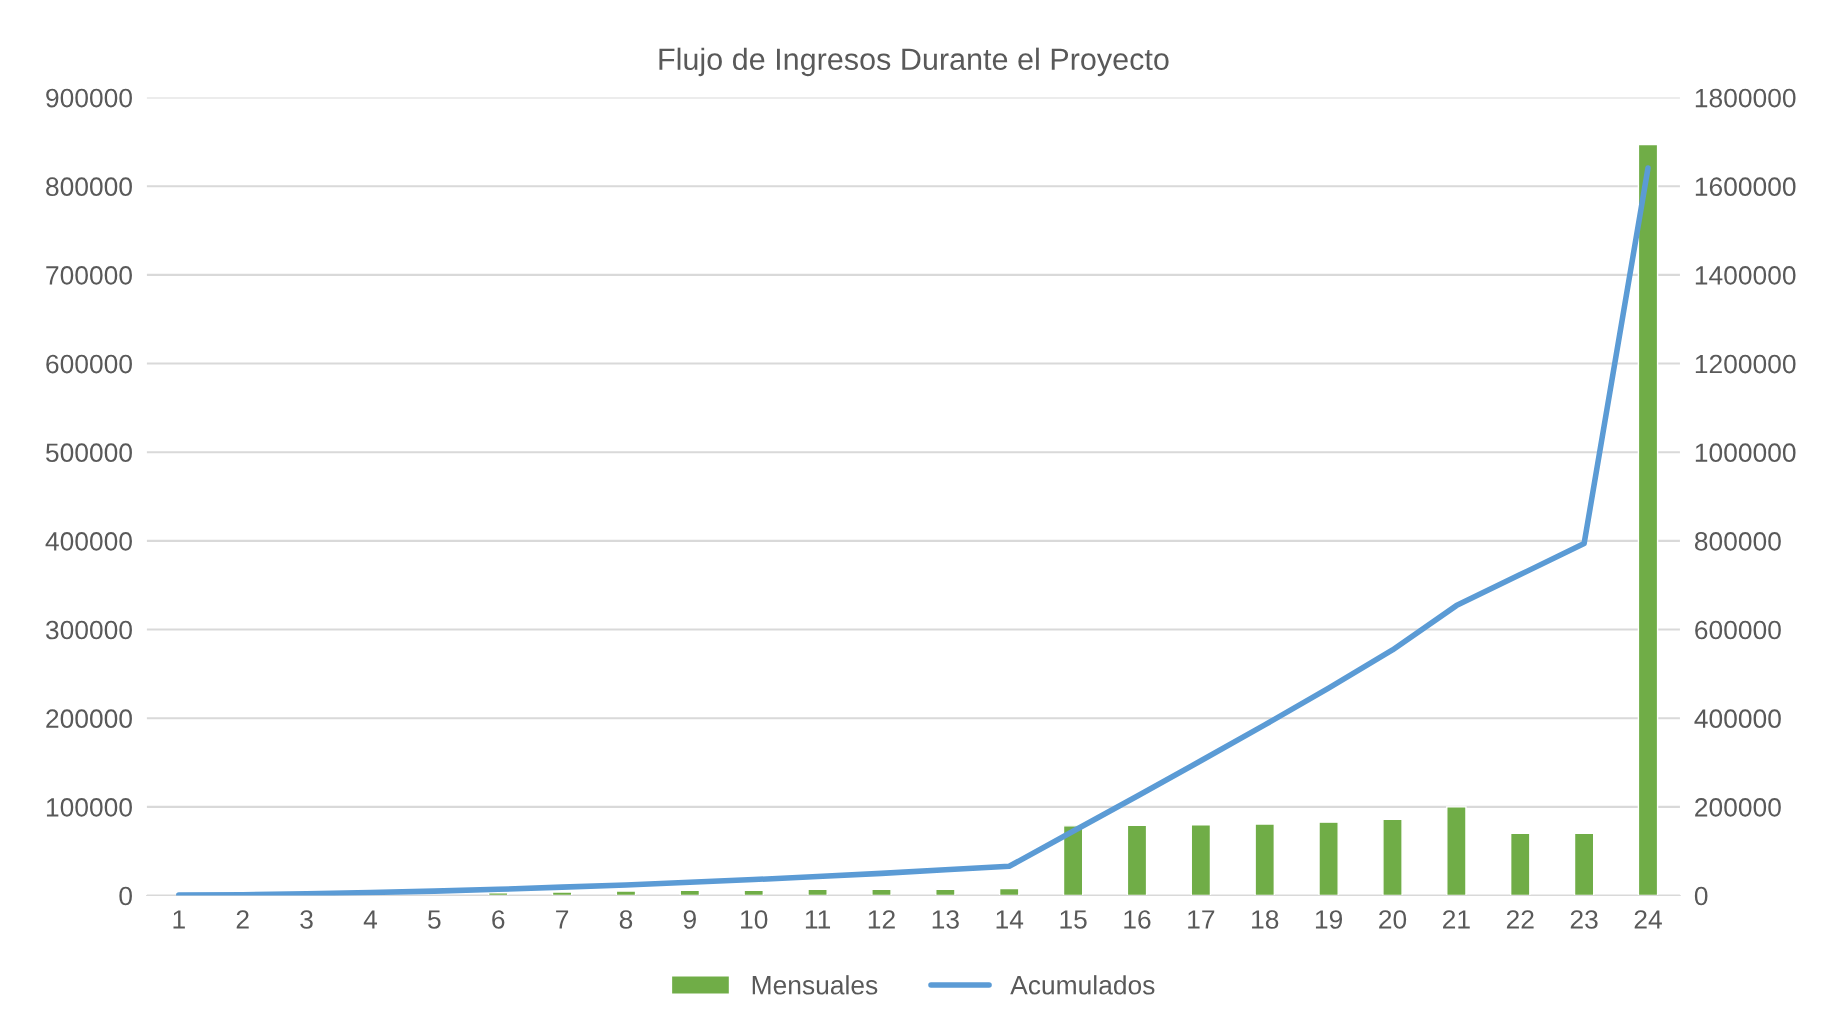 The height and width of the screenshot is (1027, 1836). Describe the element at coordinates (1520, 919) in the screenshot. I see `x-tick-label: 22` at that location.